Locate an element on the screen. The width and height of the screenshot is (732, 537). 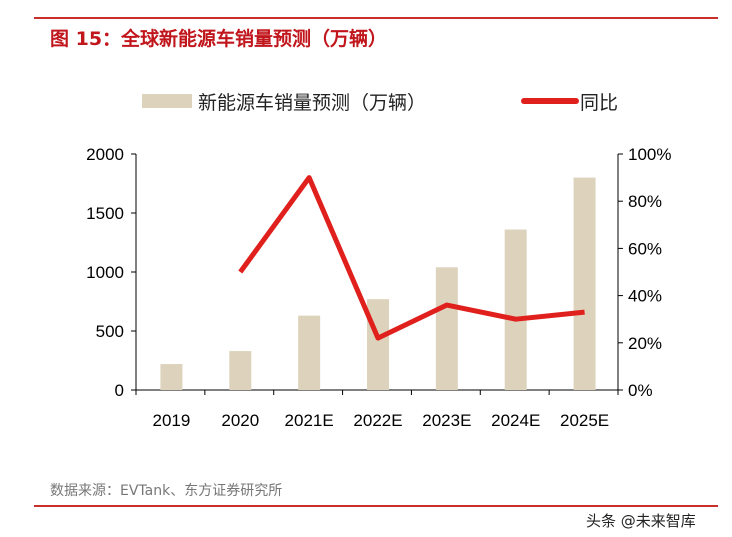
y2-tick-label: 40% is located at coordinates (645, 296).